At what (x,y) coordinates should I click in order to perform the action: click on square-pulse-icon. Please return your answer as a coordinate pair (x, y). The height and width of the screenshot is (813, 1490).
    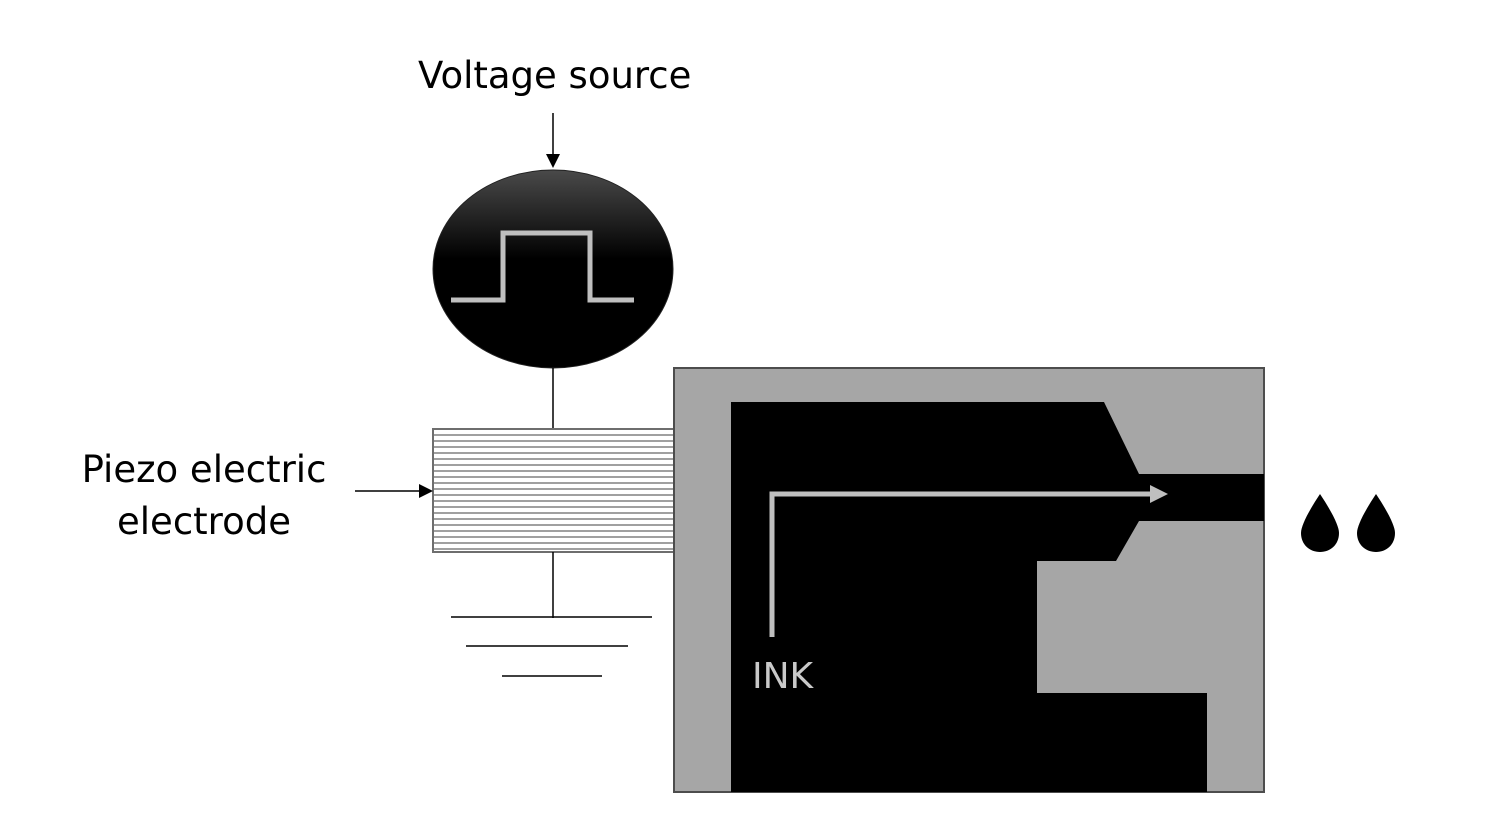
    Looking at the image, I should click on (542, 266).